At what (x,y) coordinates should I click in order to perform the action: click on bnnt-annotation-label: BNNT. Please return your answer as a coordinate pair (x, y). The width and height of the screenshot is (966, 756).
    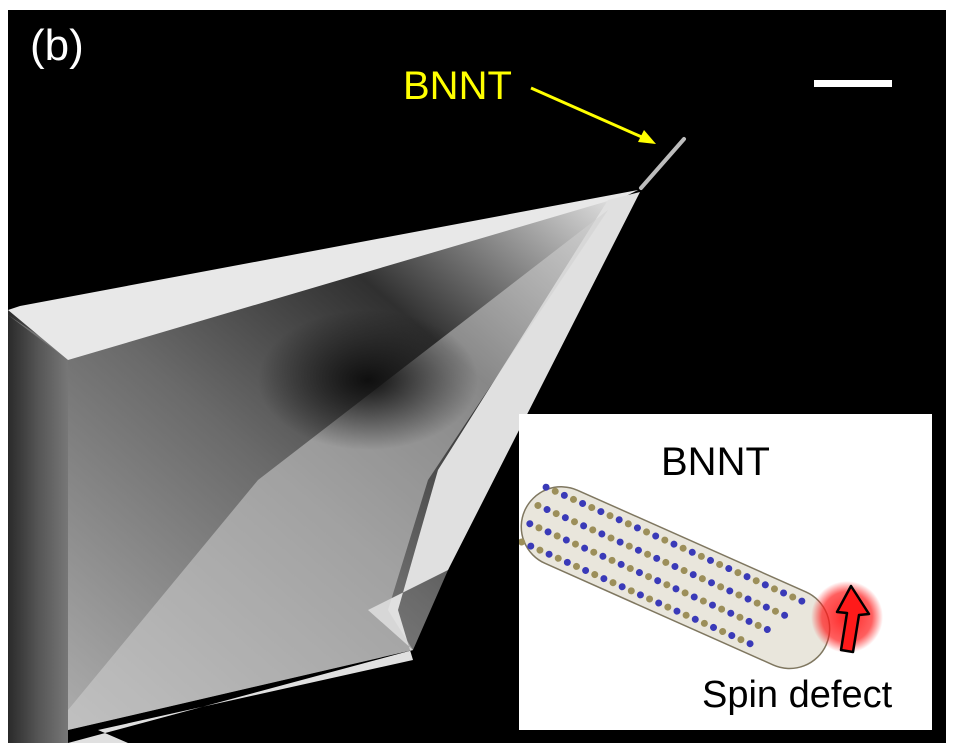
    Looking at the image, I should click on (457, 86).